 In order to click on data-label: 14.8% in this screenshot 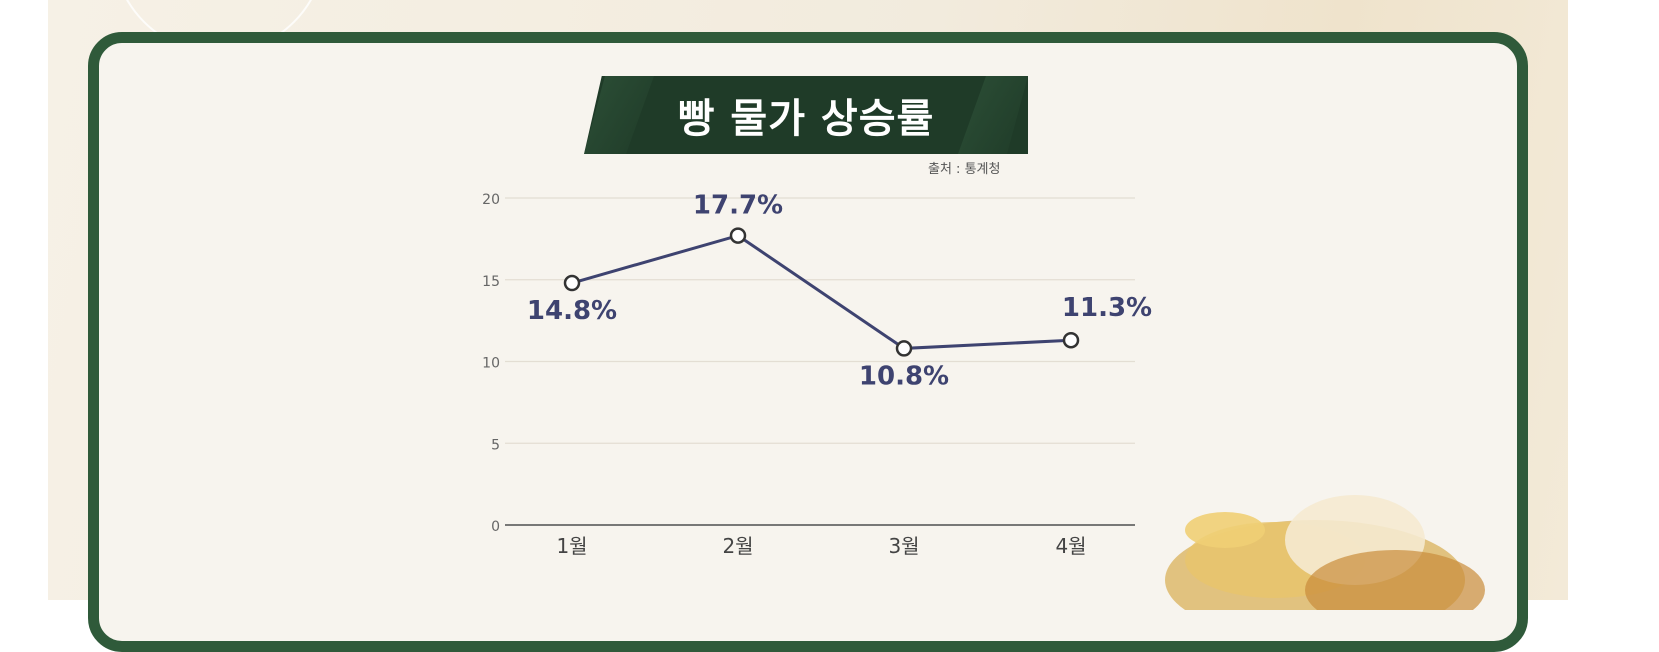, I will do `click(572, 311)`.